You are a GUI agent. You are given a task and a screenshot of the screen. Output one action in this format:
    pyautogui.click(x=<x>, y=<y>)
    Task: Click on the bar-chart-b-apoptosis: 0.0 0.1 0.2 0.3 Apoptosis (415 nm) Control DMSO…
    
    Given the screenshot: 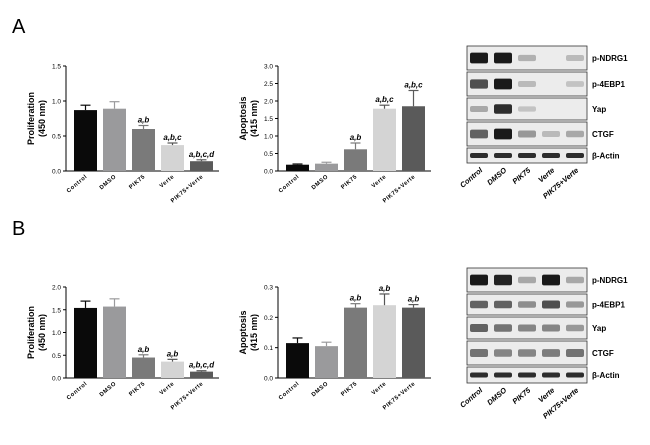 What is the action you would take?
    pyautogui.click(x=334, y=347)
    